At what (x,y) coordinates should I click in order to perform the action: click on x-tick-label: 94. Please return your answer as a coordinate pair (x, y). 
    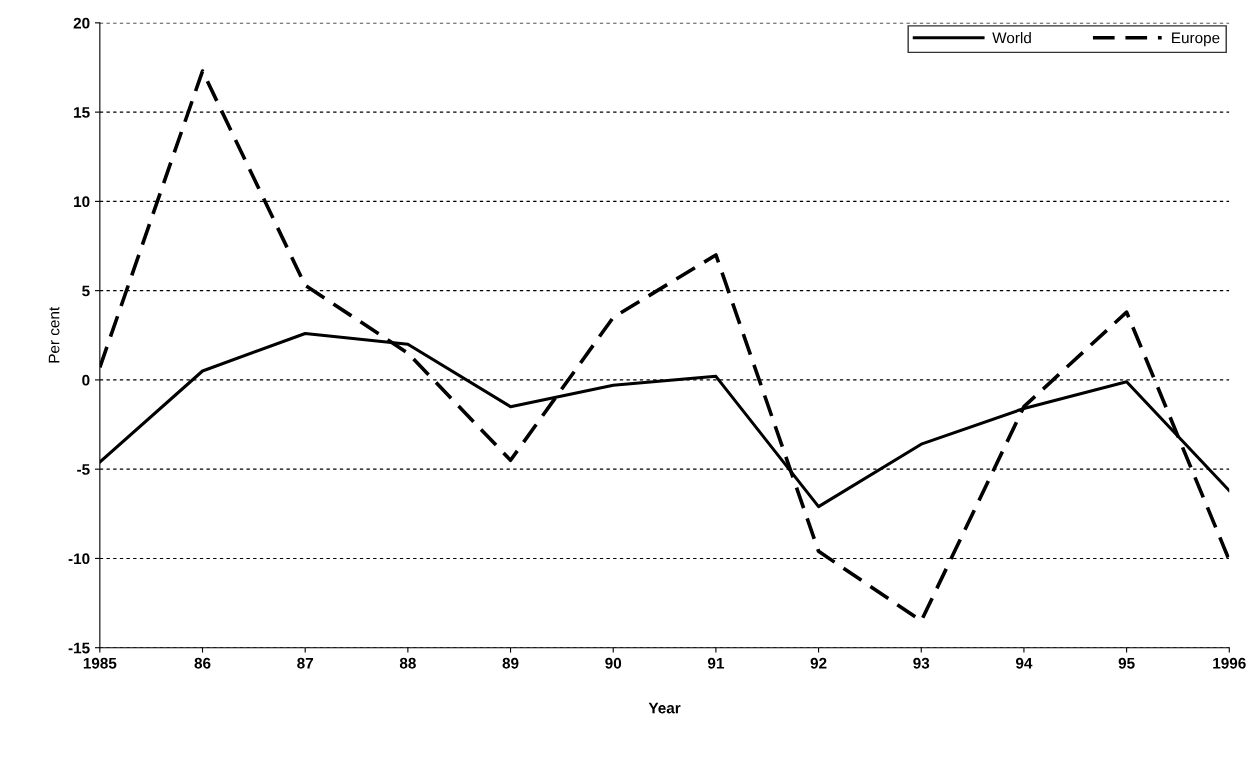
    Looking at the image, I should click on (1024, 663).